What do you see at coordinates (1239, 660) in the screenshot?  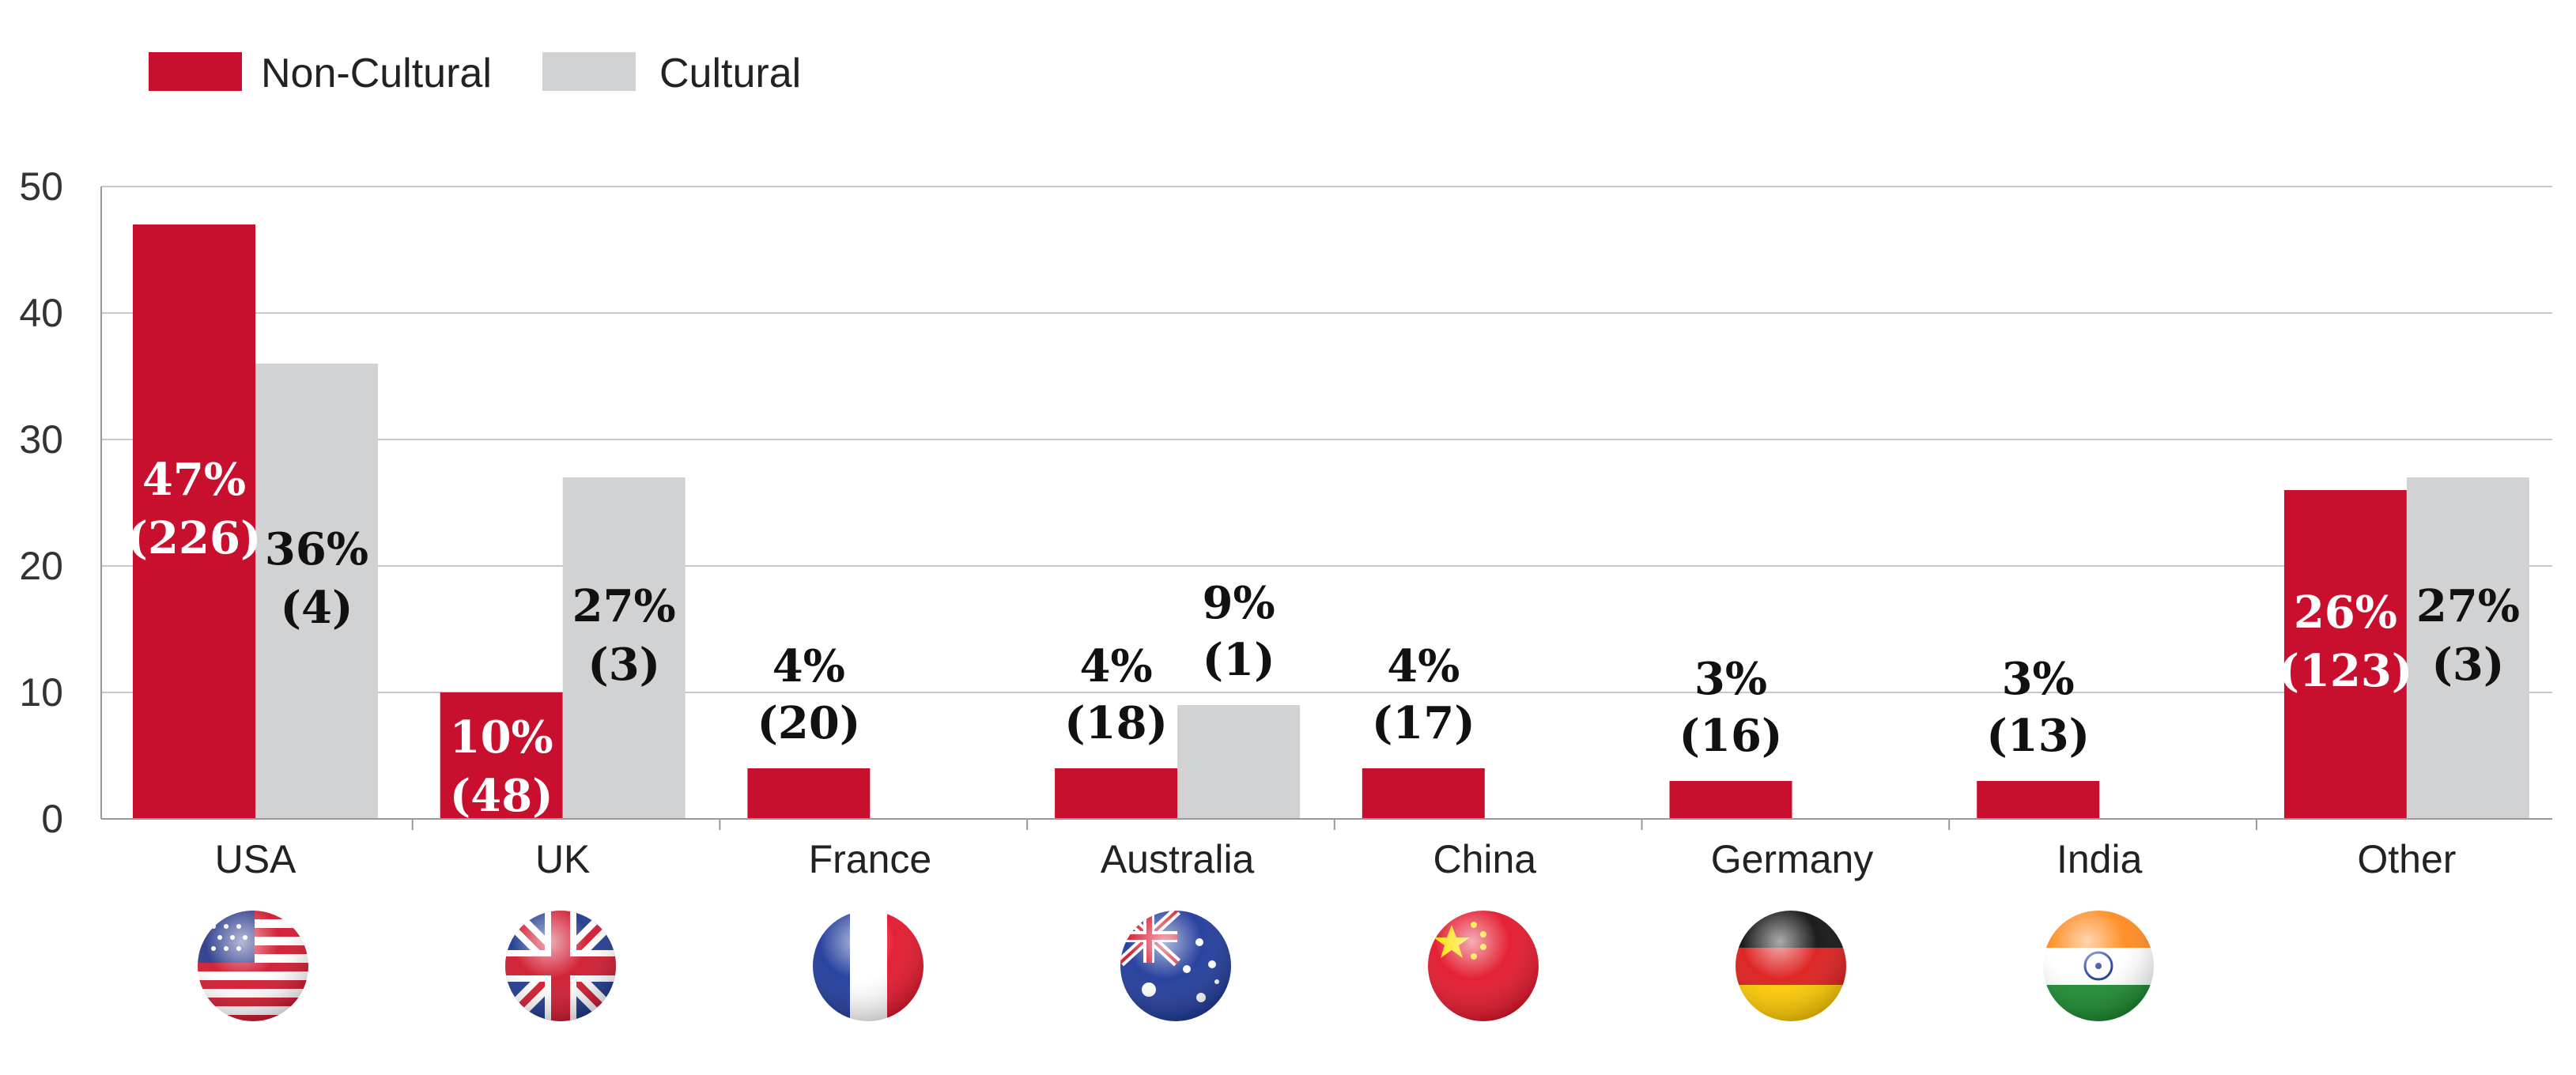 I see `data-label-count: (1)` at bounding box center [1239, 660].